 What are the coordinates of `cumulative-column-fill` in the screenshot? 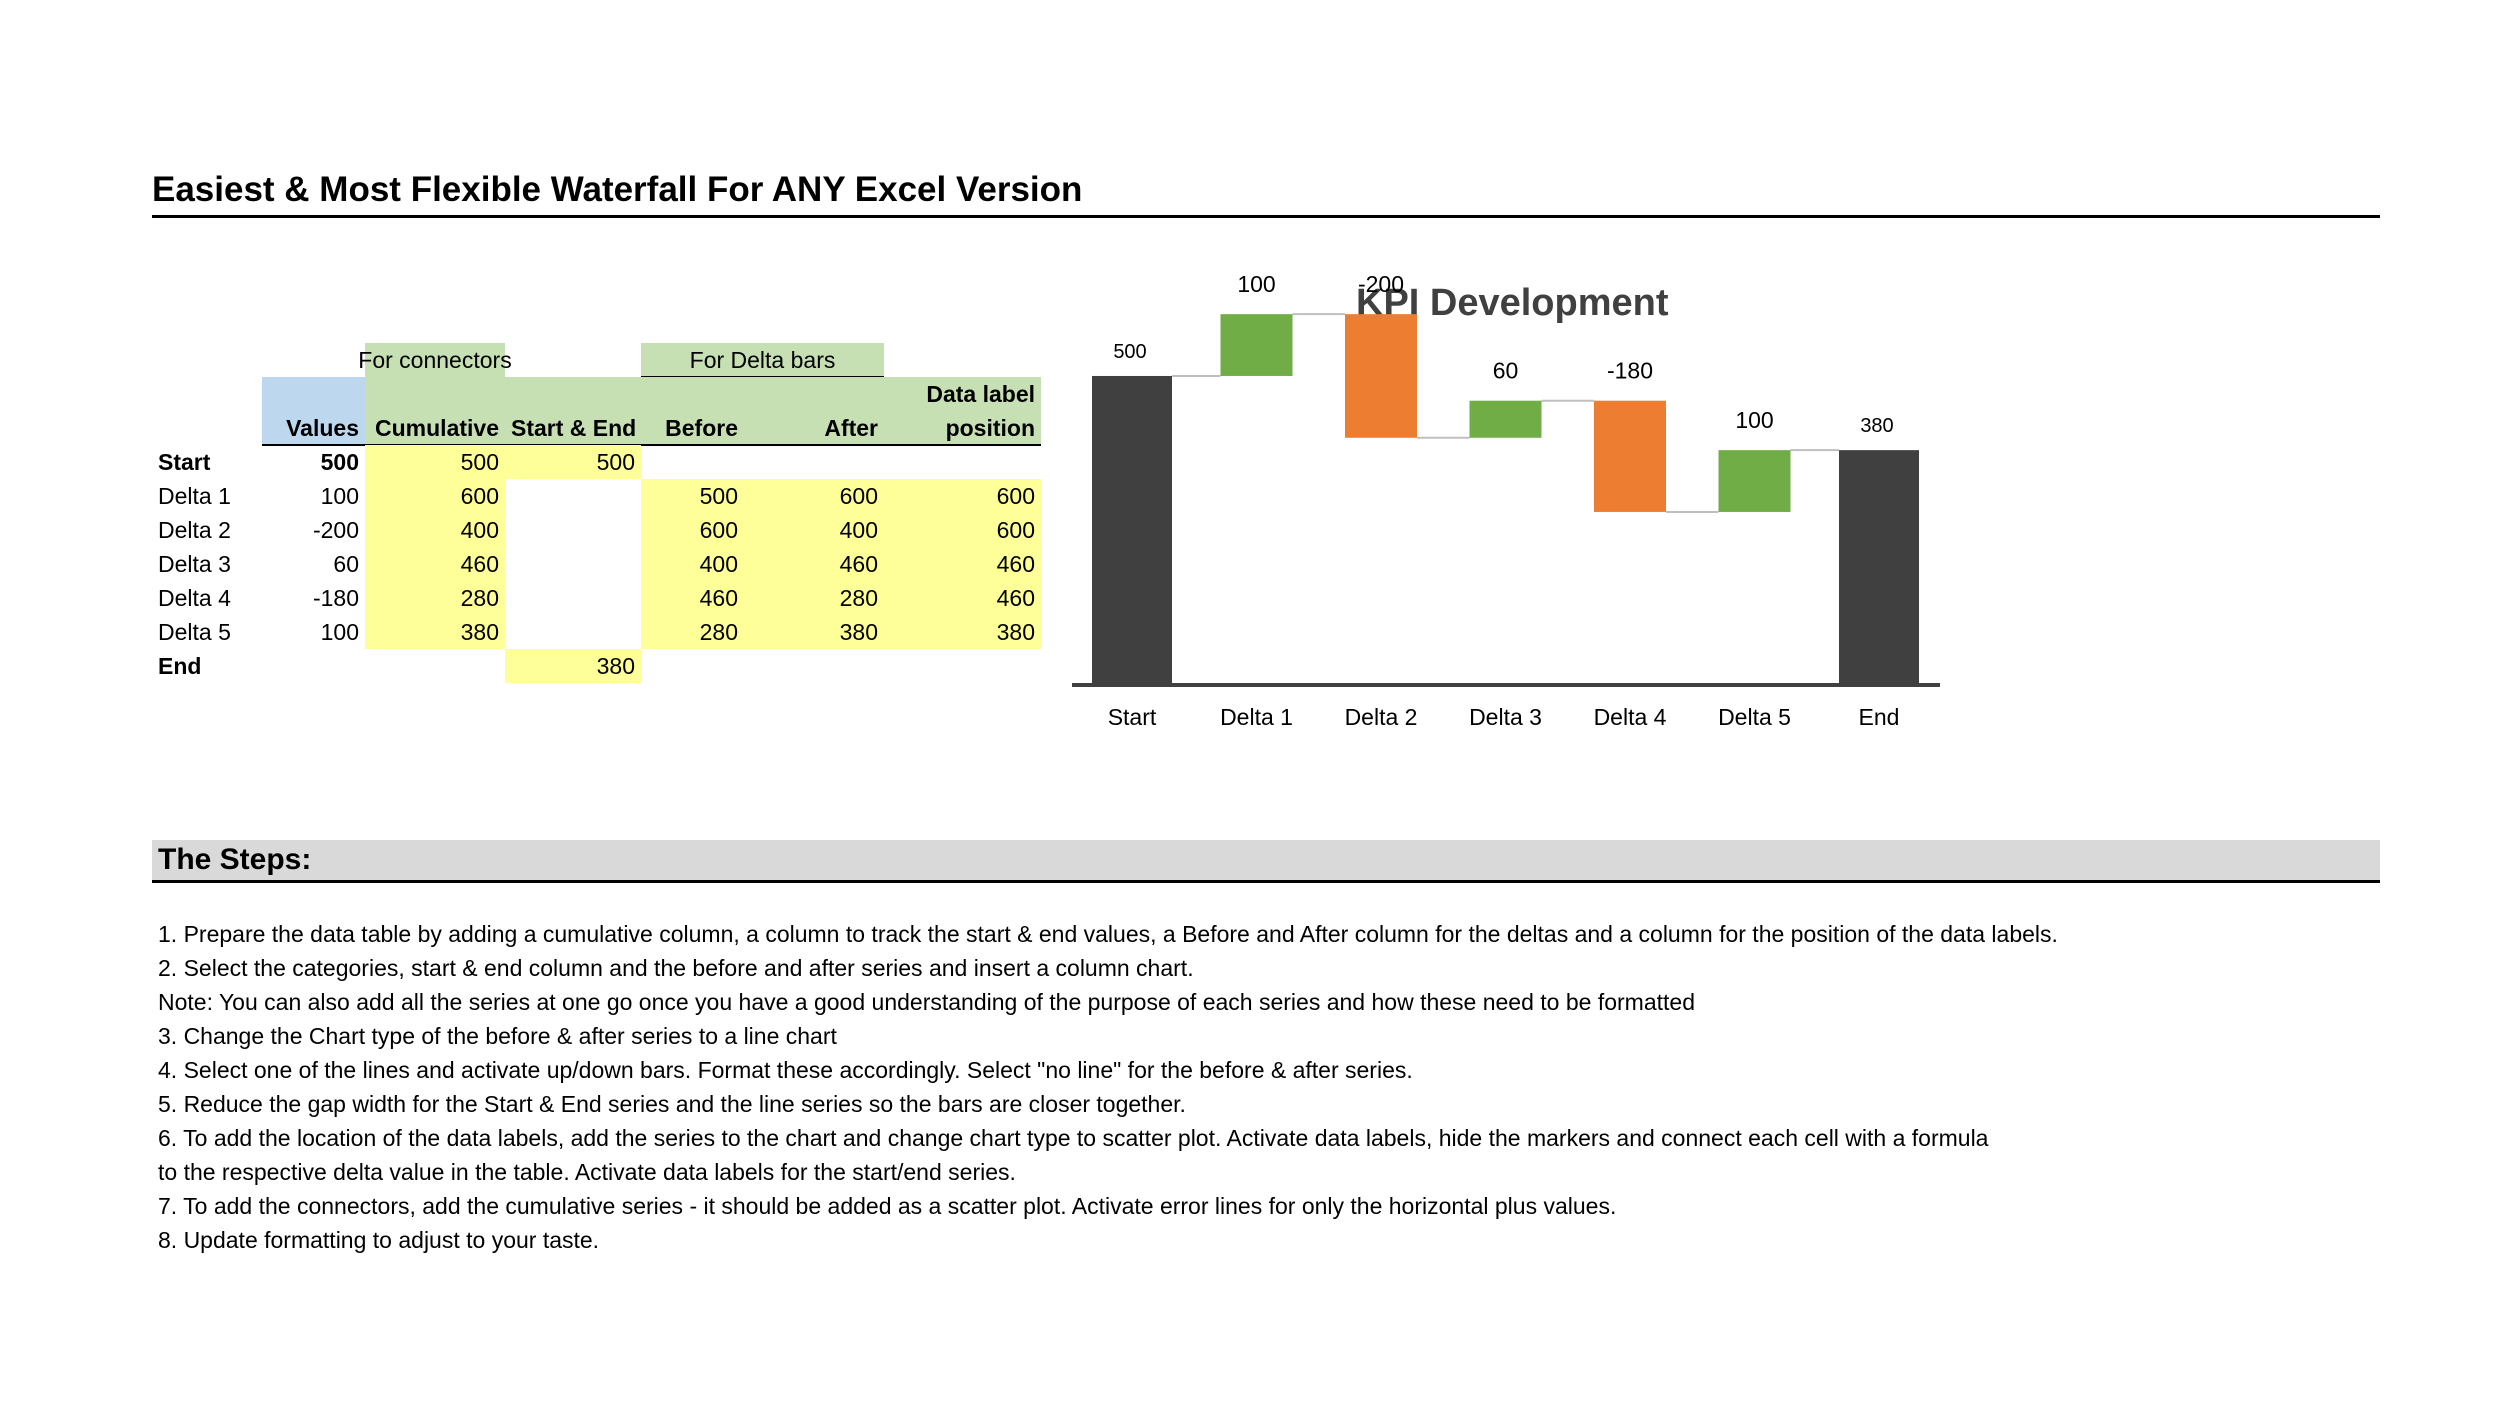 It's located at (435, 547).